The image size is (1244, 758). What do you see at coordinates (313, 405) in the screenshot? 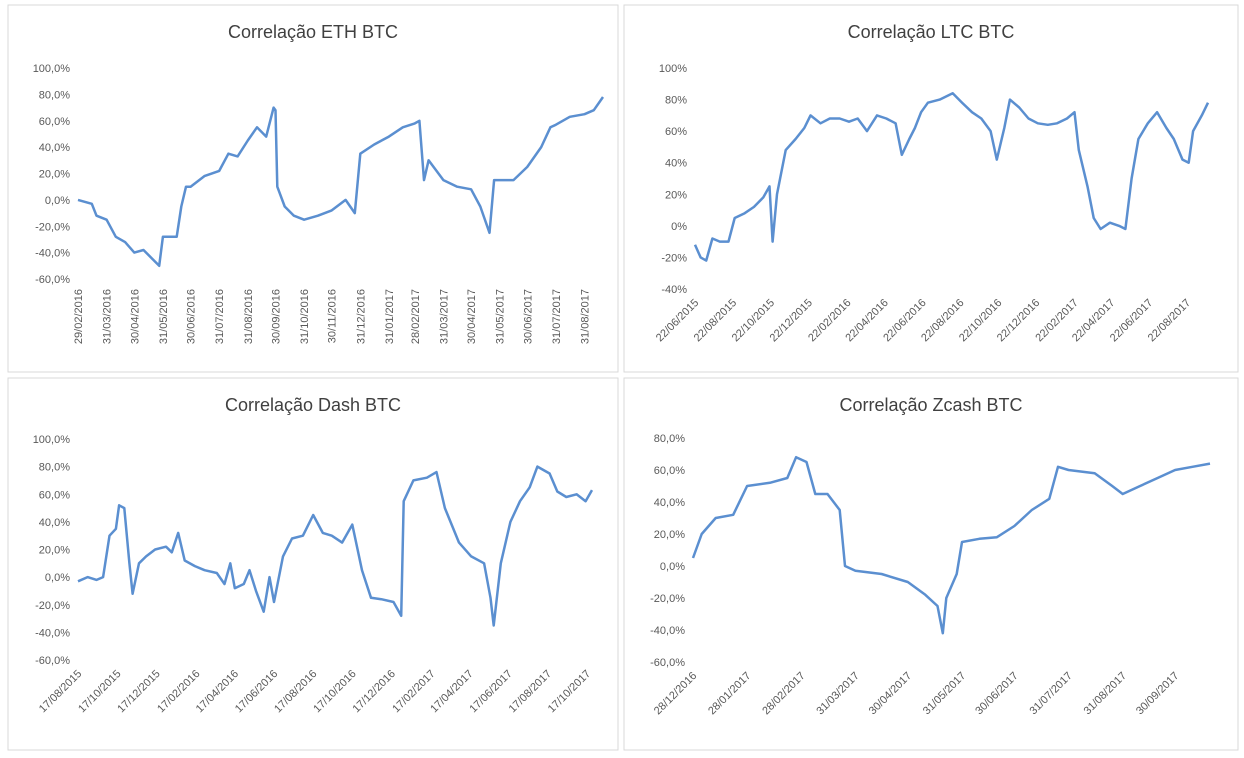
I see `chart-title: Correlação Dash BTC` at bounding box center [313, 405].